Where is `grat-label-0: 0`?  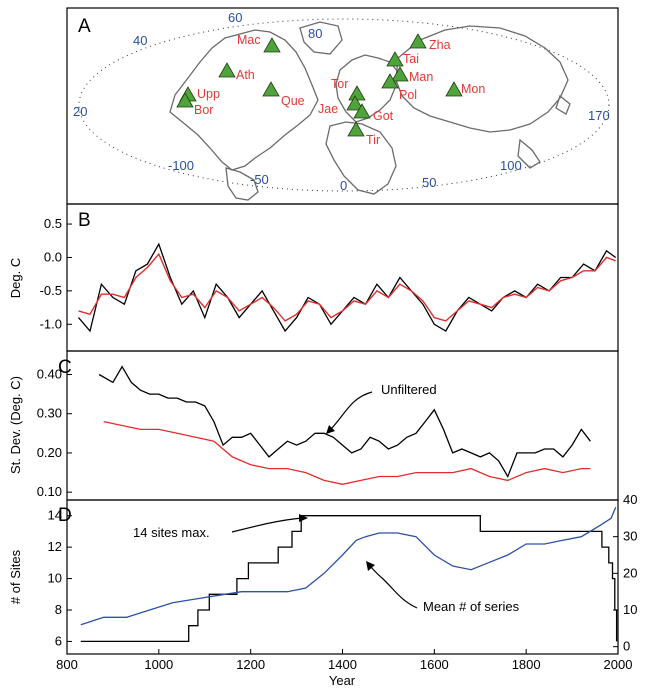 grat-label-0: 0 is located at coordinates (343, 185).